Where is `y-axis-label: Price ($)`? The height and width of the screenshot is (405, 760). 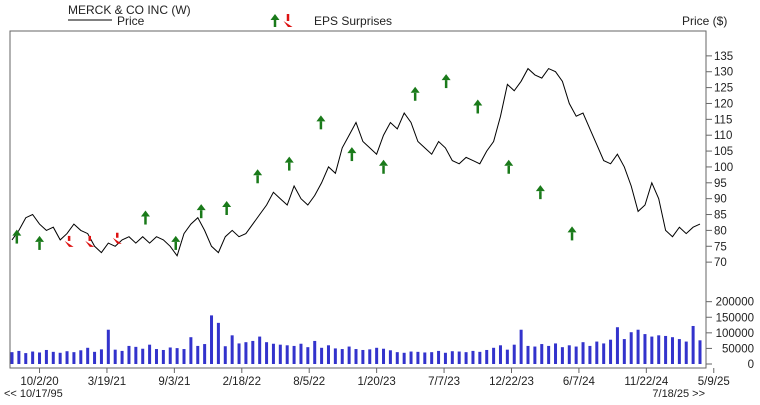
y-axis-label: Price ($) is located at coordinates (704, 21).